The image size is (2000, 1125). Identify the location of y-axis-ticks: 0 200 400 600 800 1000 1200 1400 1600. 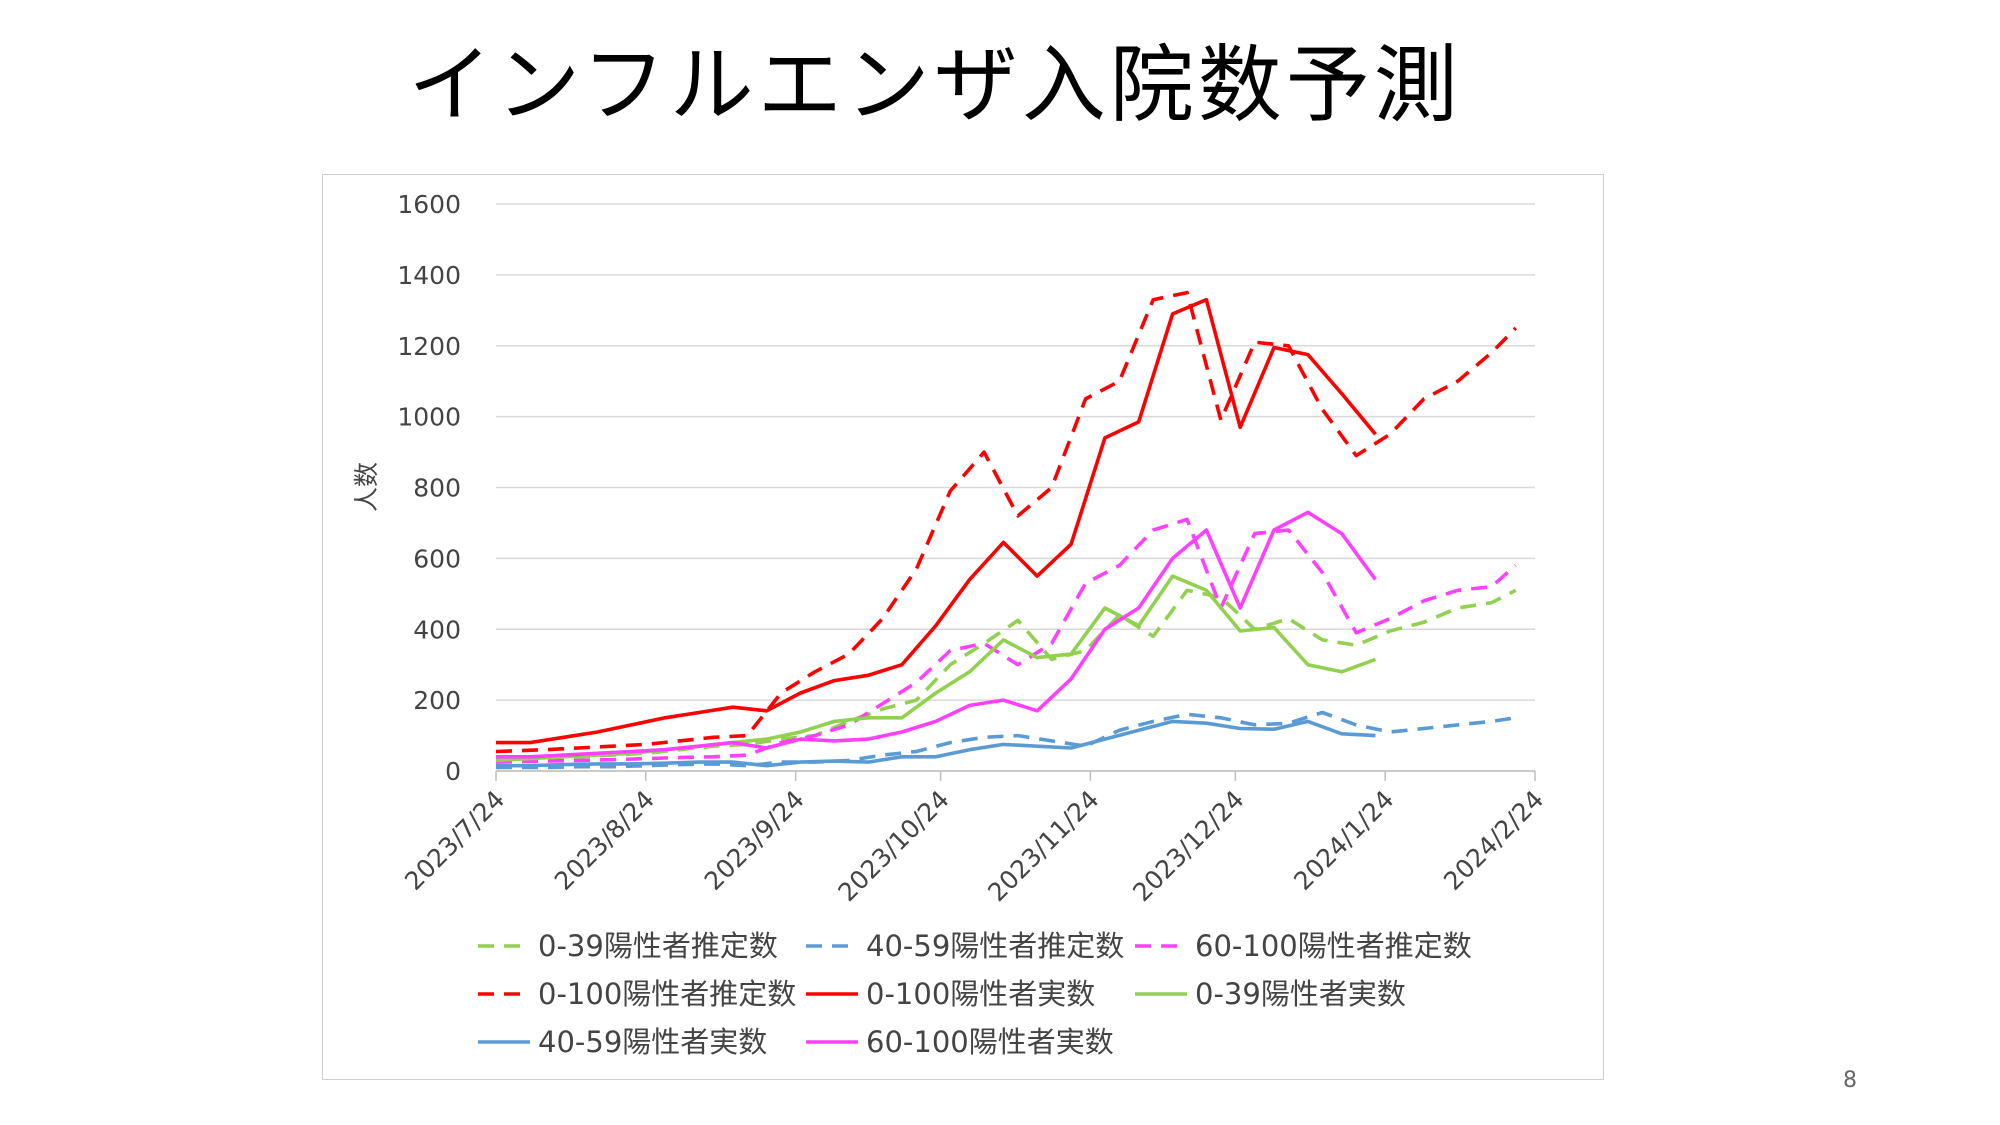
(429, 488).